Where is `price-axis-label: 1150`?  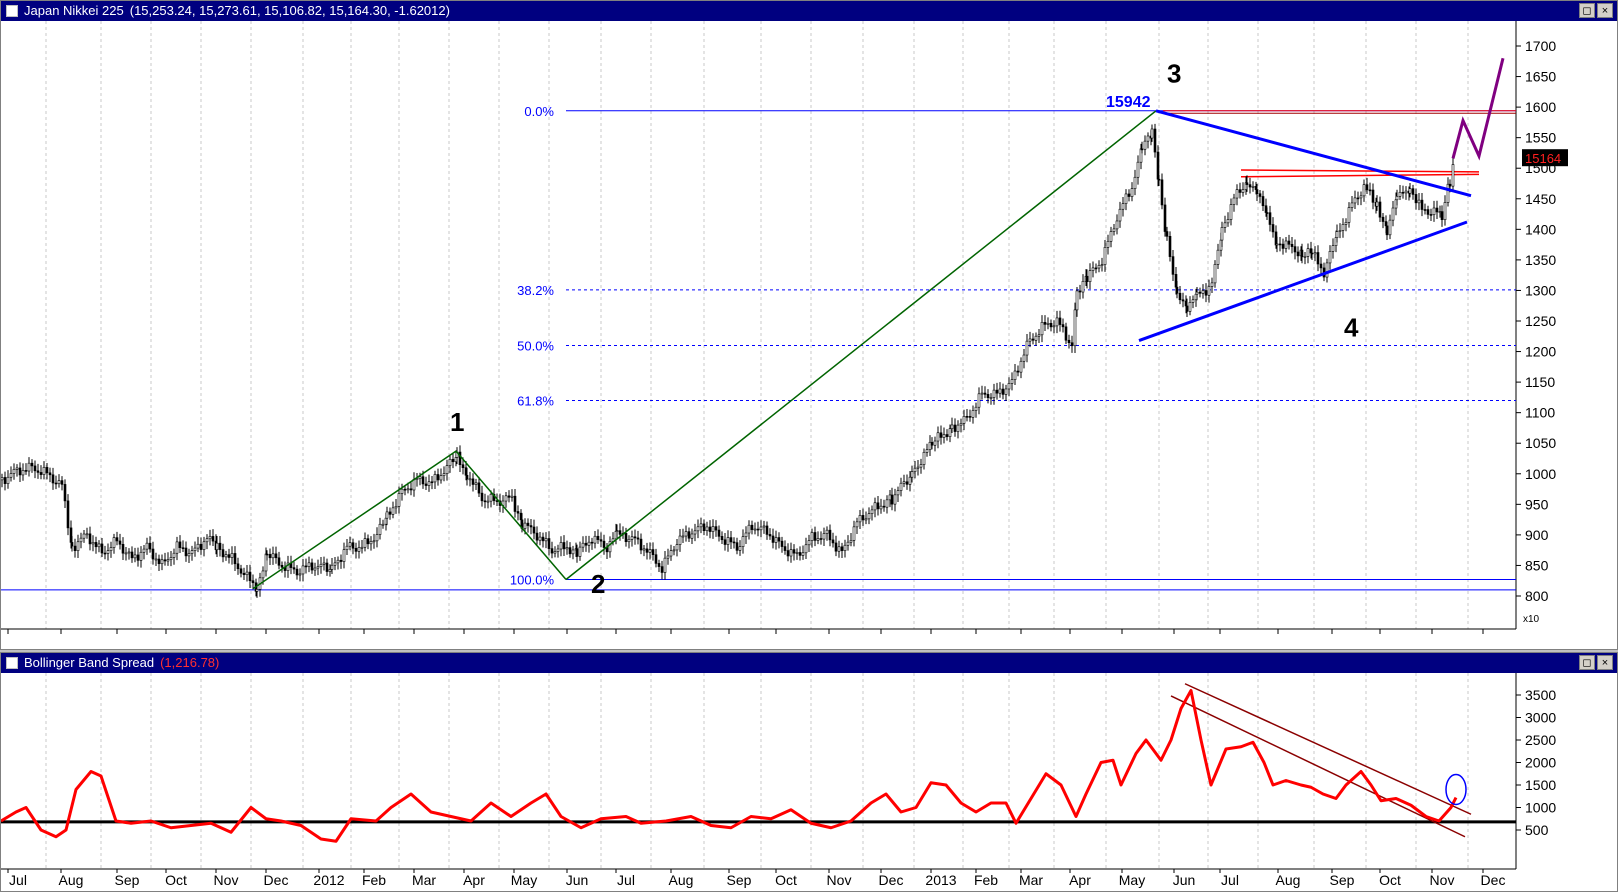
price-axis-label: 1150 is located at coordinates (1540, 382).